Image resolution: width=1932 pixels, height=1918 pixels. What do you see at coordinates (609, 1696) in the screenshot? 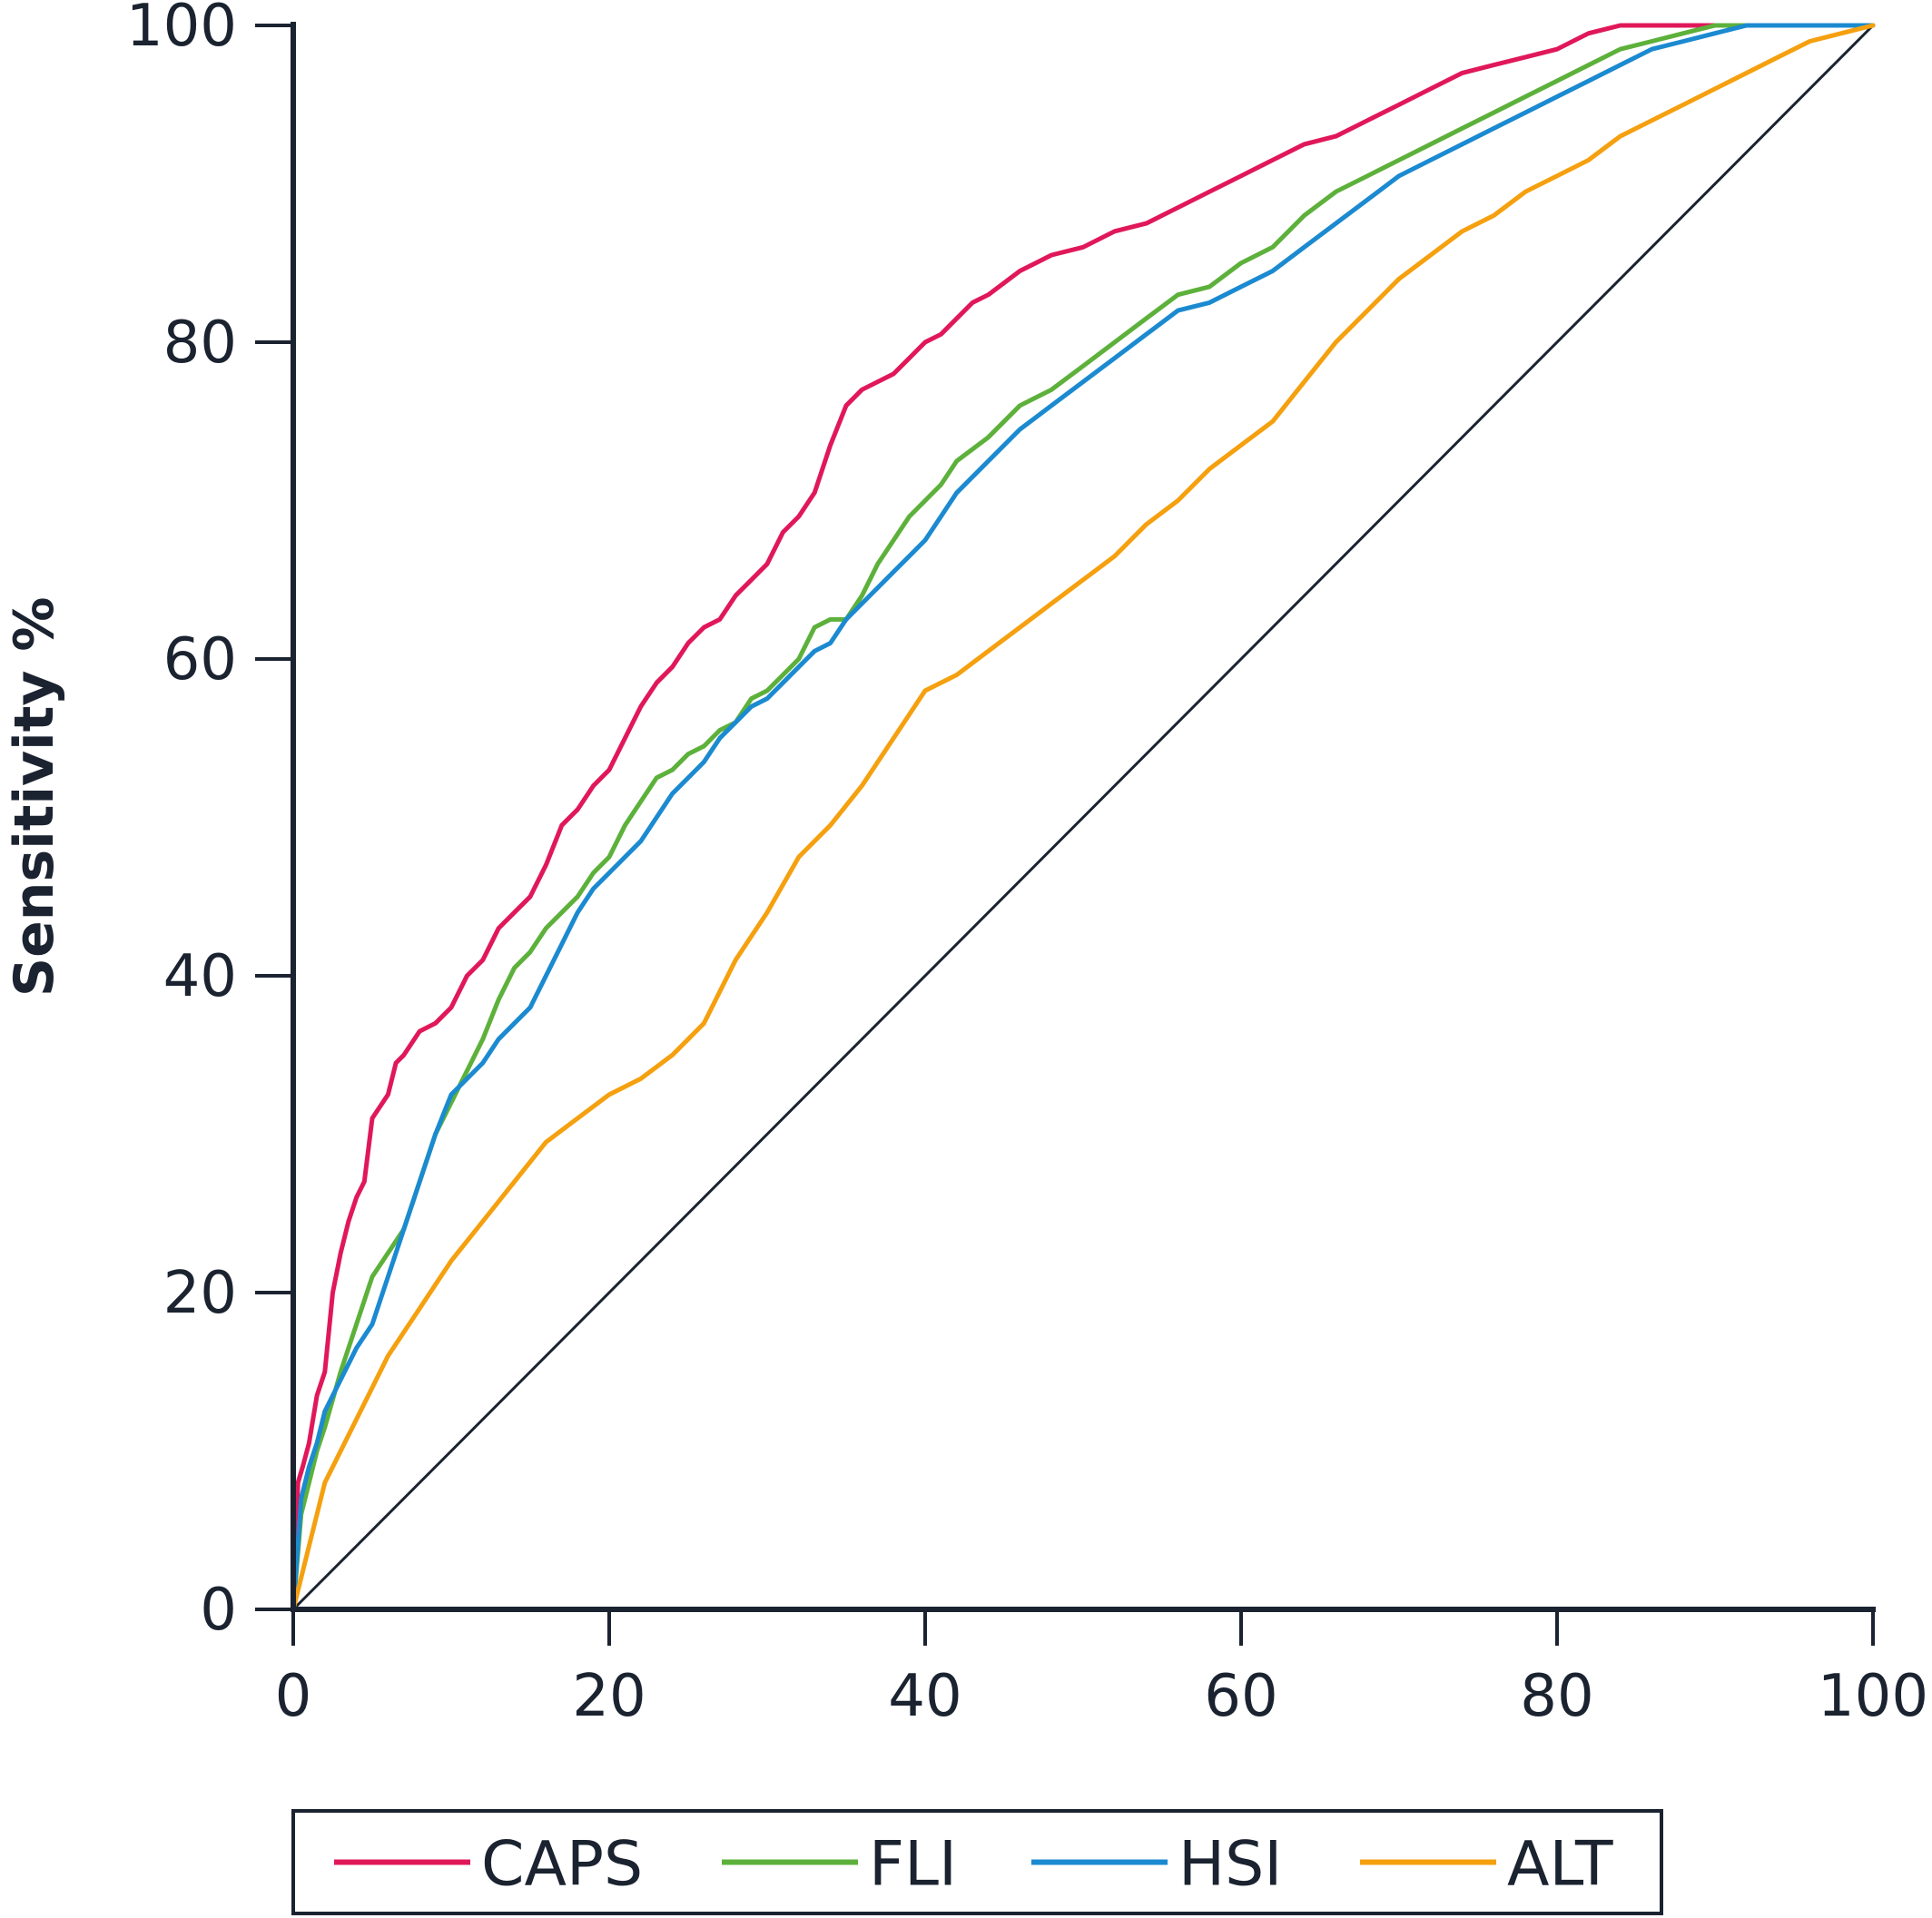
I see `x-tick-label: 20` at bounding box center [609, 1696].